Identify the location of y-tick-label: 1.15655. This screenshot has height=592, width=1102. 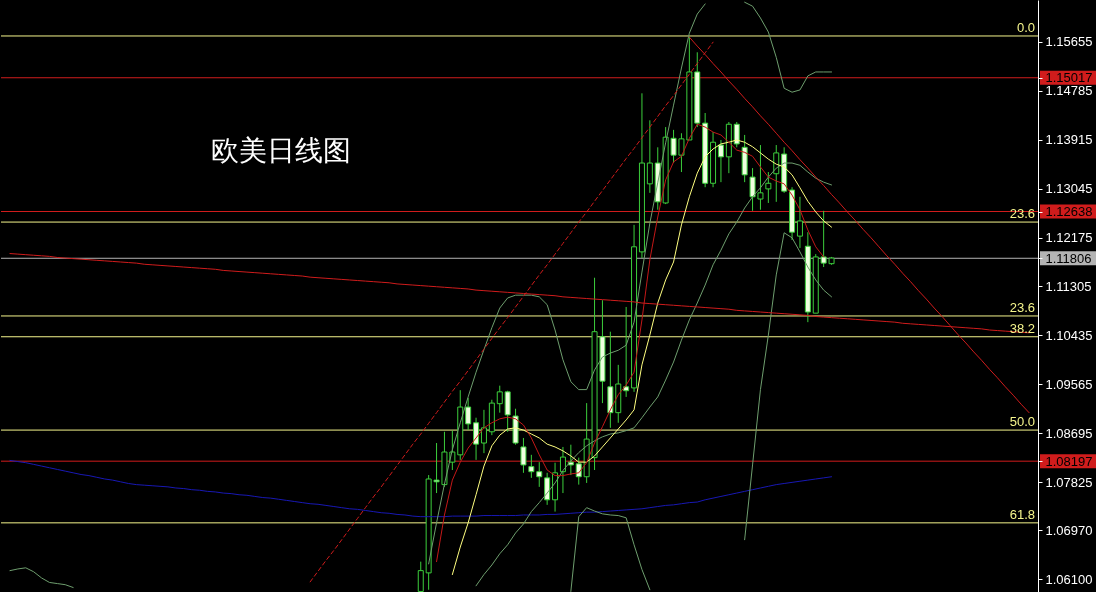
(1069, 42).